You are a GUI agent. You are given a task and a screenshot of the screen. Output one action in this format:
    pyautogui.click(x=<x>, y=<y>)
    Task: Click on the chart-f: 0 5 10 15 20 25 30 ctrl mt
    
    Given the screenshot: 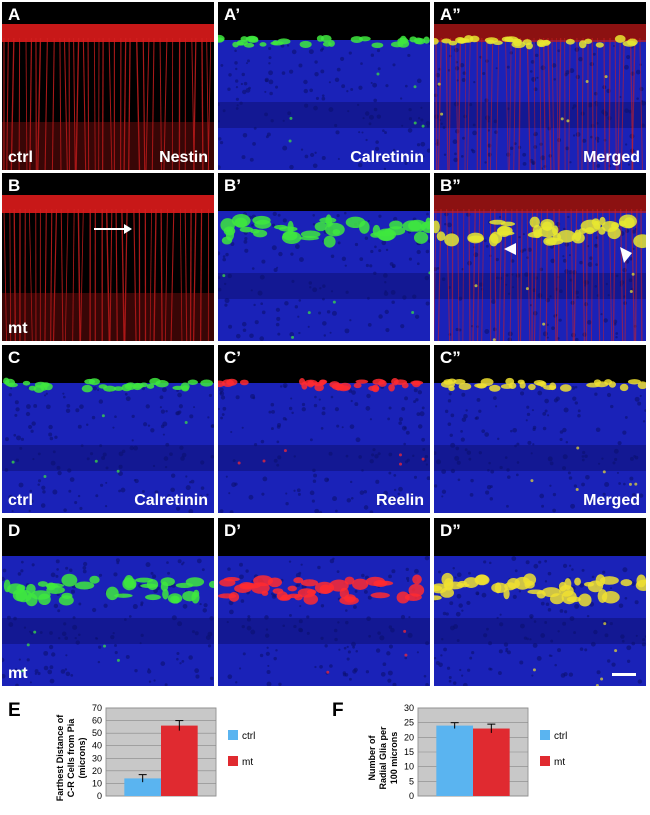 What is the action you would take?
    pyautogui.click(x=485, y=752)
    